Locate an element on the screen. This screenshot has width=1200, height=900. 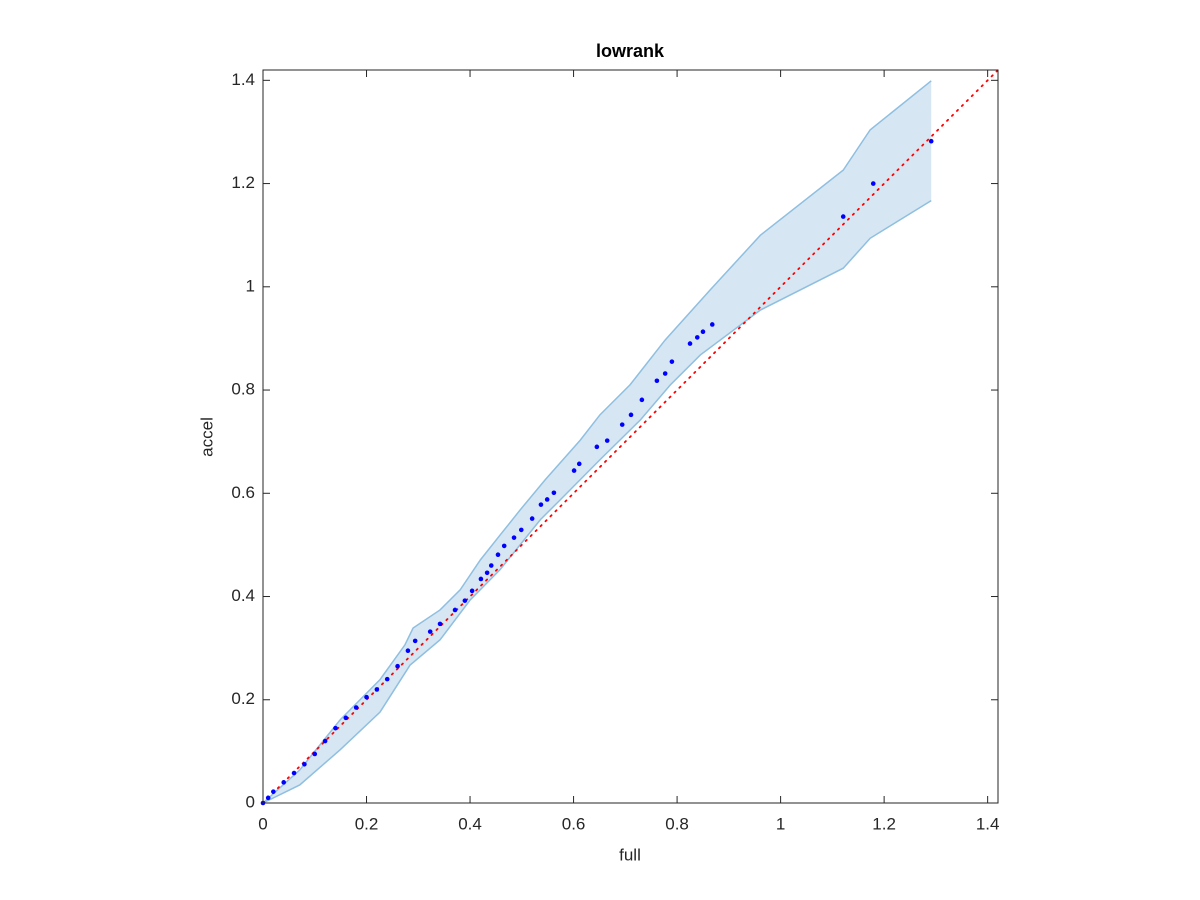
y-tick-label: 1.2 is located at coordinates (243, 182).